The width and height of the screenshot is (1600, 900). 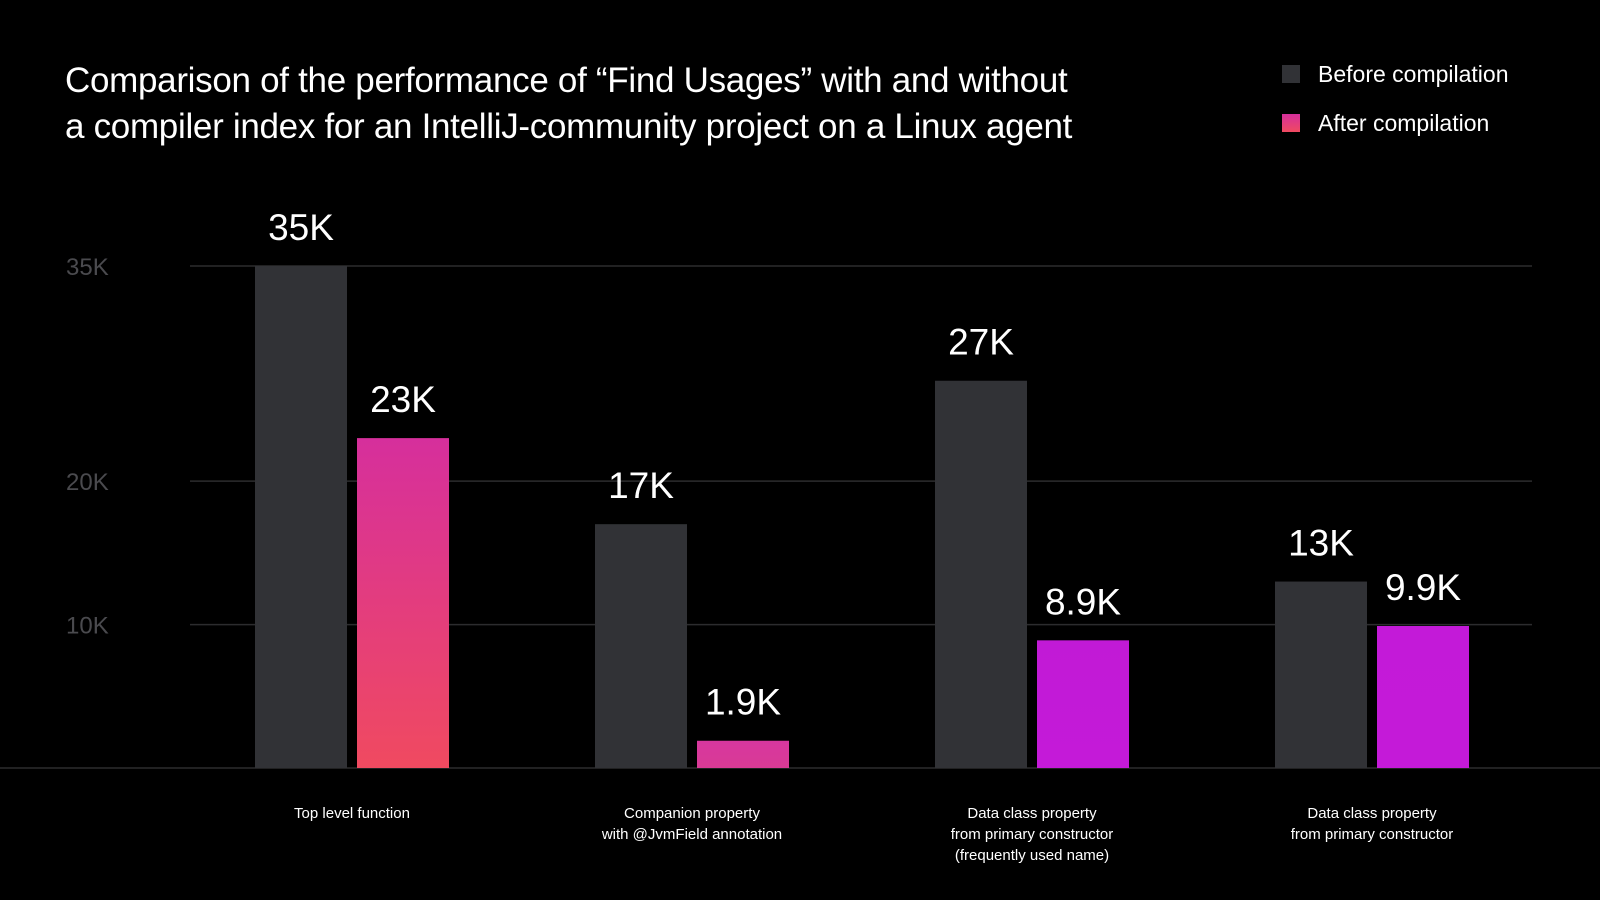 I want to click on legend-item-after: After compilation, so click(x=1432, y=122).